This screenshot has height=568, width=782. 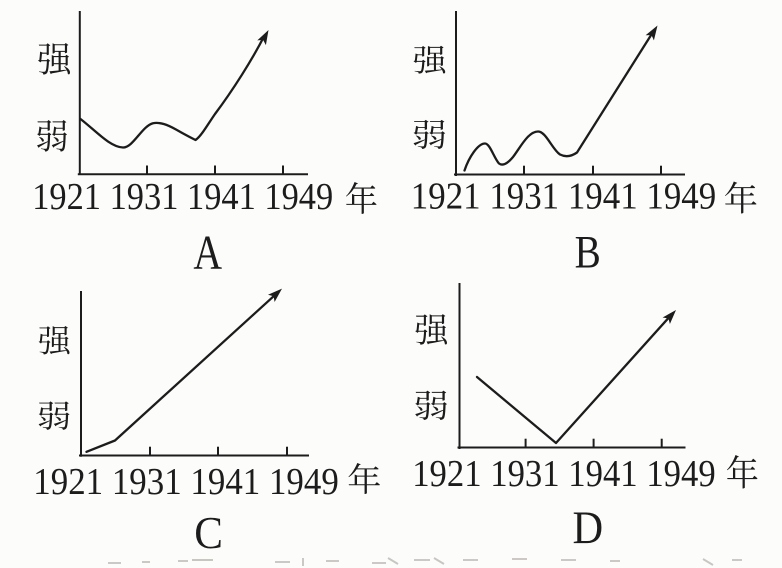 What do you see at coordinates (588, 527) in the screenshot?
I see `svg-text: D` at bounding box center [588, 527].